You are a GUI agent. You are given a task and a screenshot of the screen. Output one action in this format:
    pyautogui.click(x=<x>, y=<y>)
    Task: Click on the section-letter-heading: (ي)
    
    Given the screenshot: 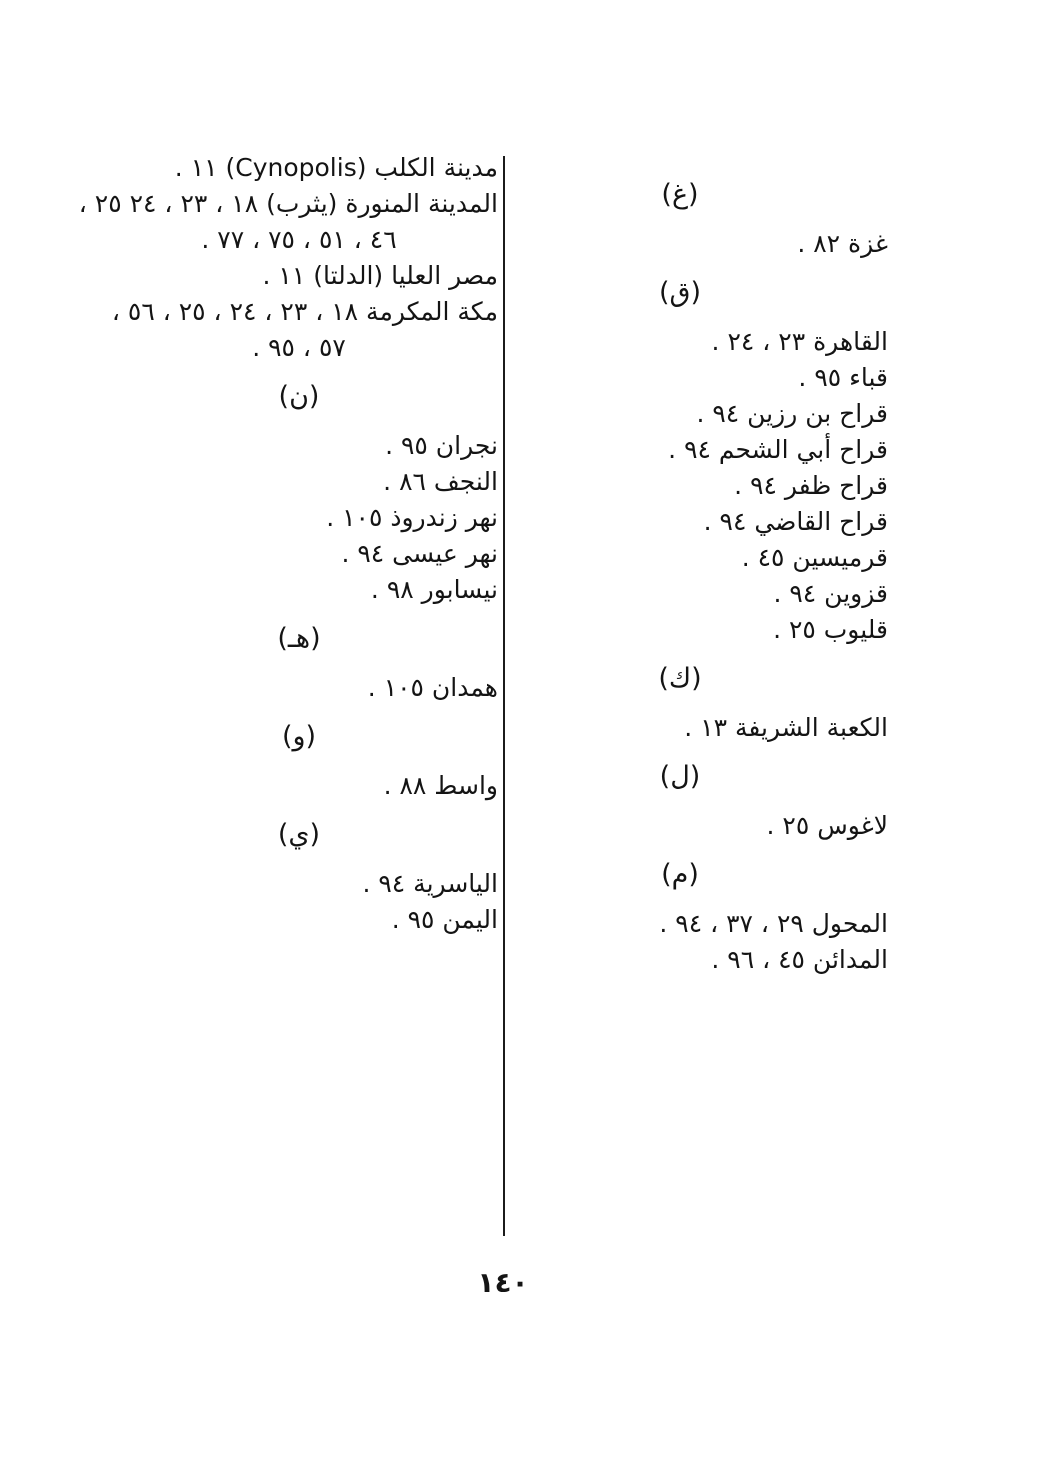 What is the action you would take?
    pyautogui.click(x=299, y=834)
    